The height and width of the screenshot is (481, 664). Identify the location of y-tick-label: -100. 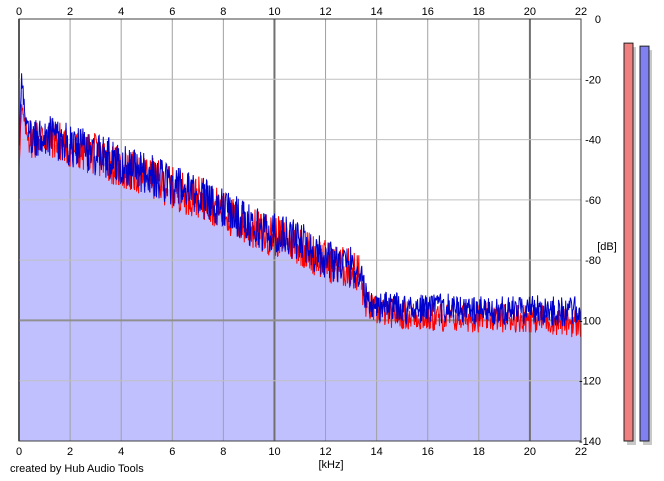
(590, 321).